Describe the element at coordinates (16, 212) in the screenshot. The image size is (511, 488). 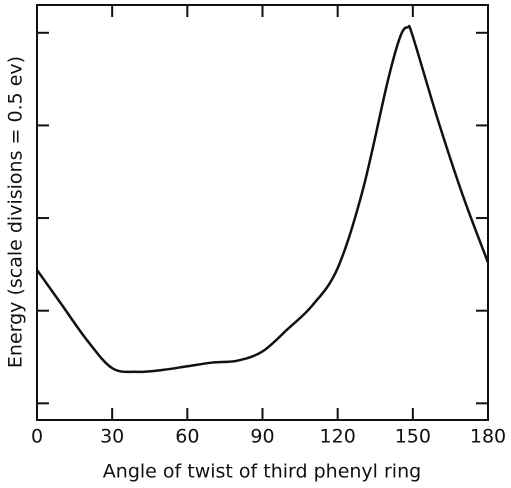
I see `y-axis-label: Energy (scale divisions = 0.5 ev)` at that location.